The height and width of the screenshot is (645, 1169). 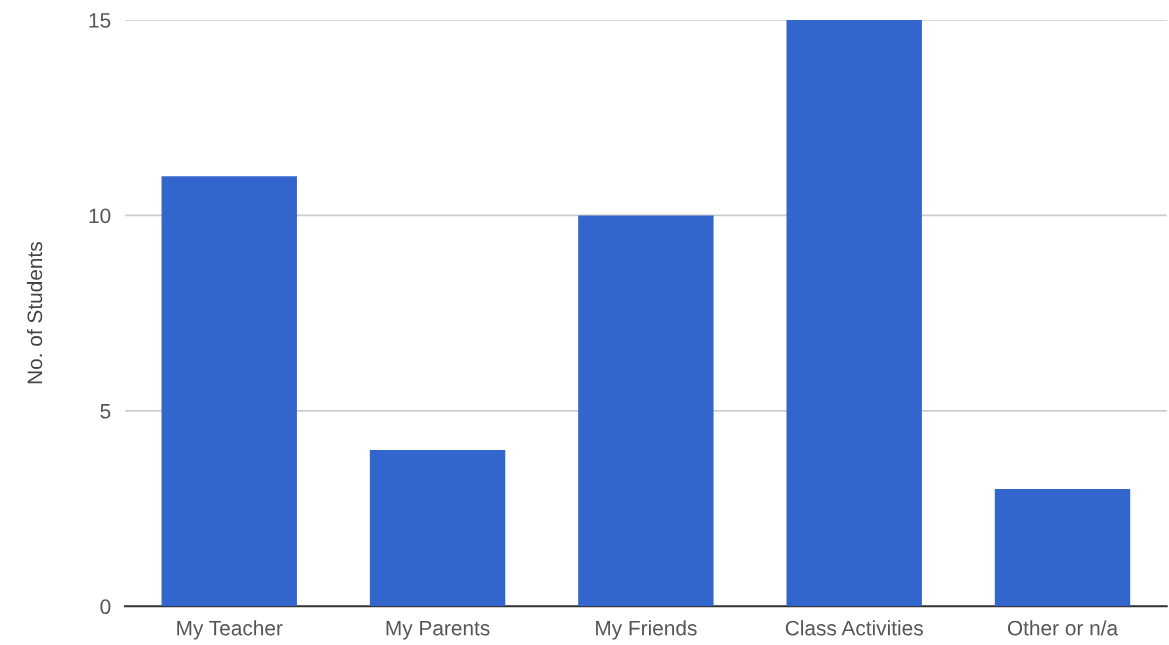 What do you see at coordinates (100, 216) in the screenshot?
I see `y-tick-label: 10` at bounding box center [100, 216].